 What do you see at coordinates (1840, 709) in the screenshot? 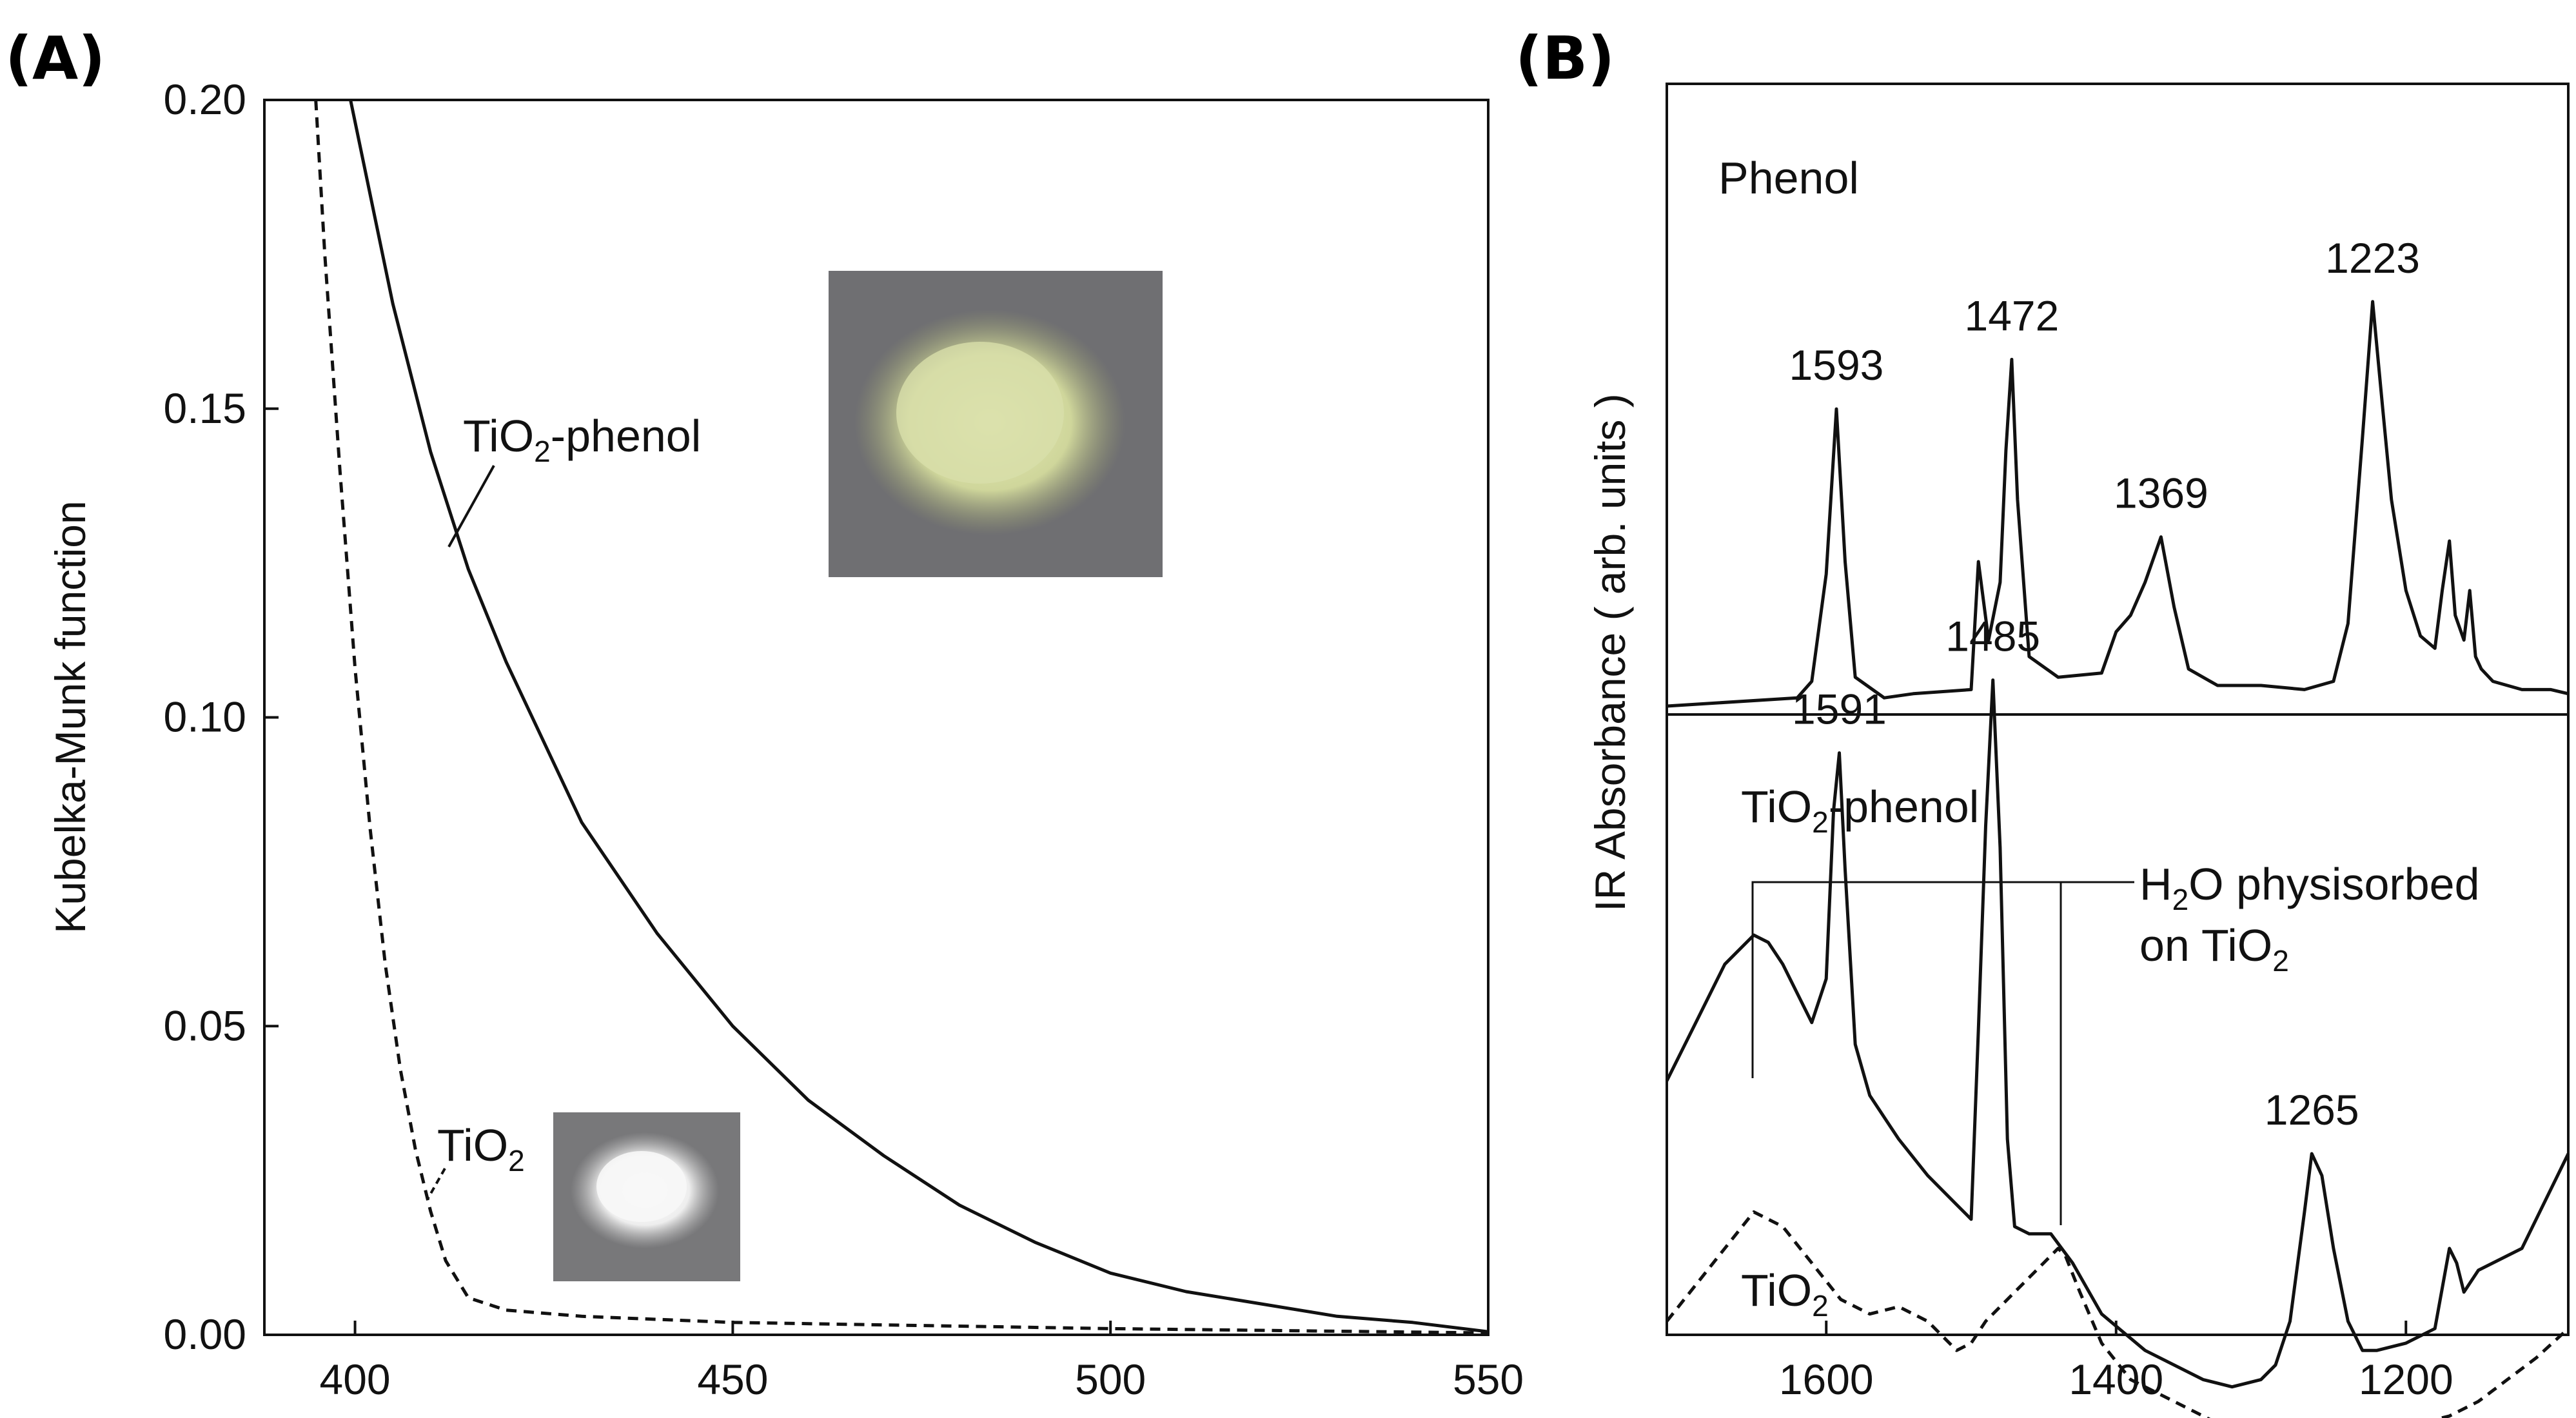
I see `peak-label: 1591` at bounding box center [1840, 709].